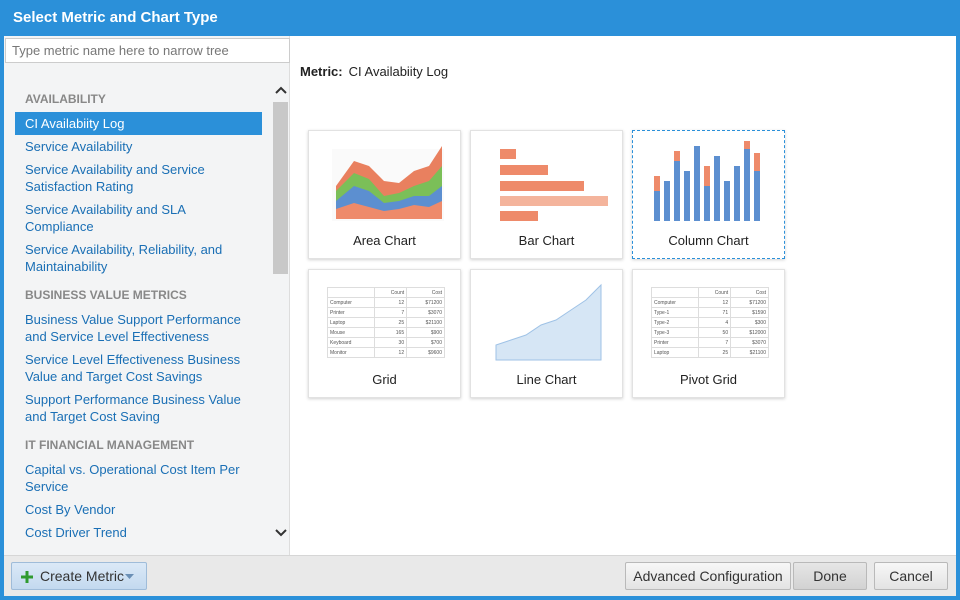  I want to click on chart-type-label: Pivot Grid, so click(708, 379).